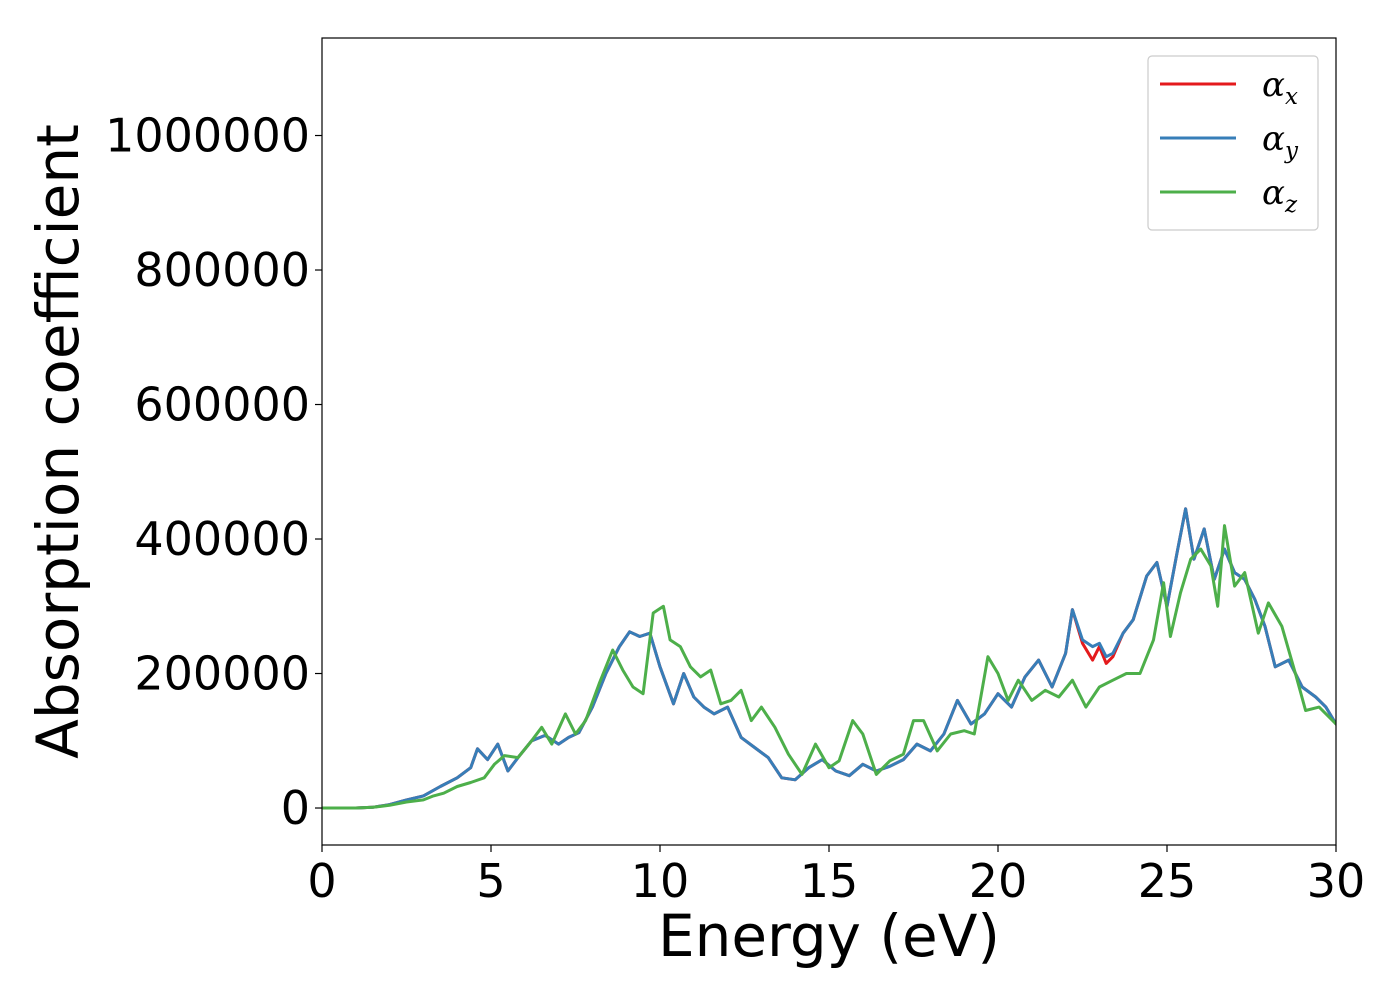 The height and width of the screenshot is (1000, 1400). What do you see at coordinates (321, 881) in the screenshot?
I see `x-tick-label: 0` at bounding box center [321, 881].